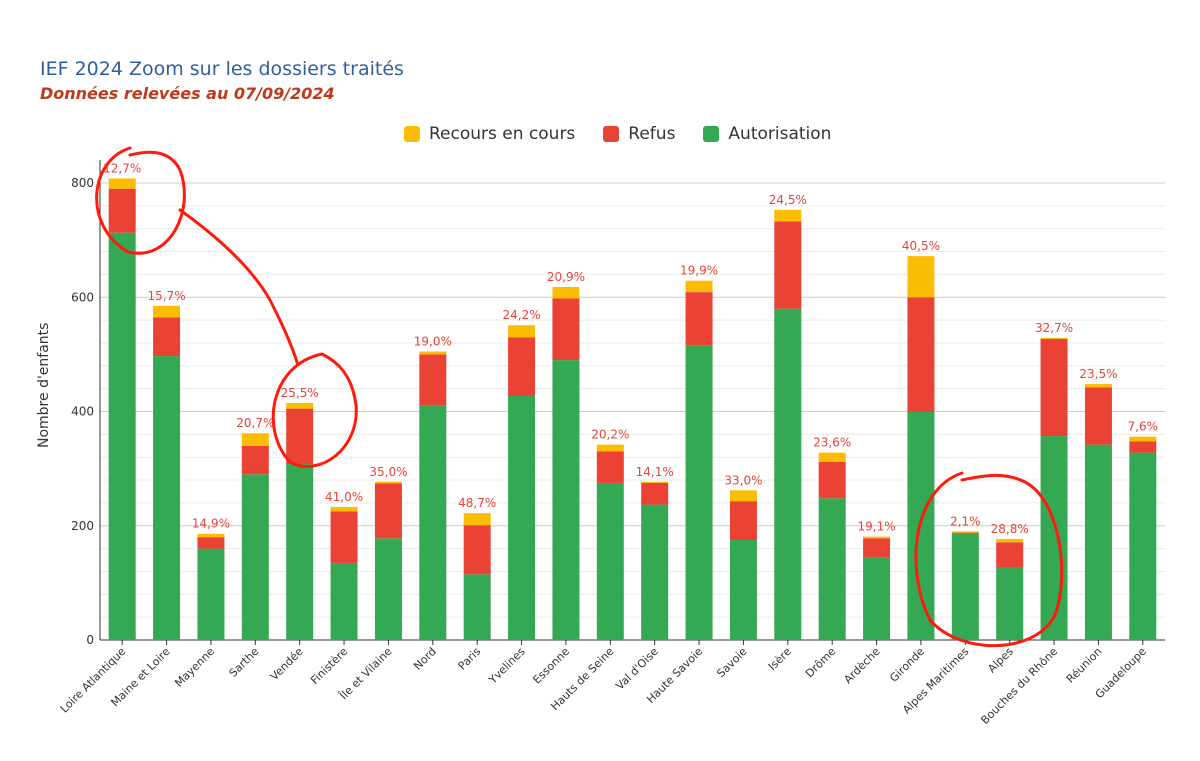 This screenshot has height=761, width=1200. I want to click on data-label: 24,2%, so click(522, 315).